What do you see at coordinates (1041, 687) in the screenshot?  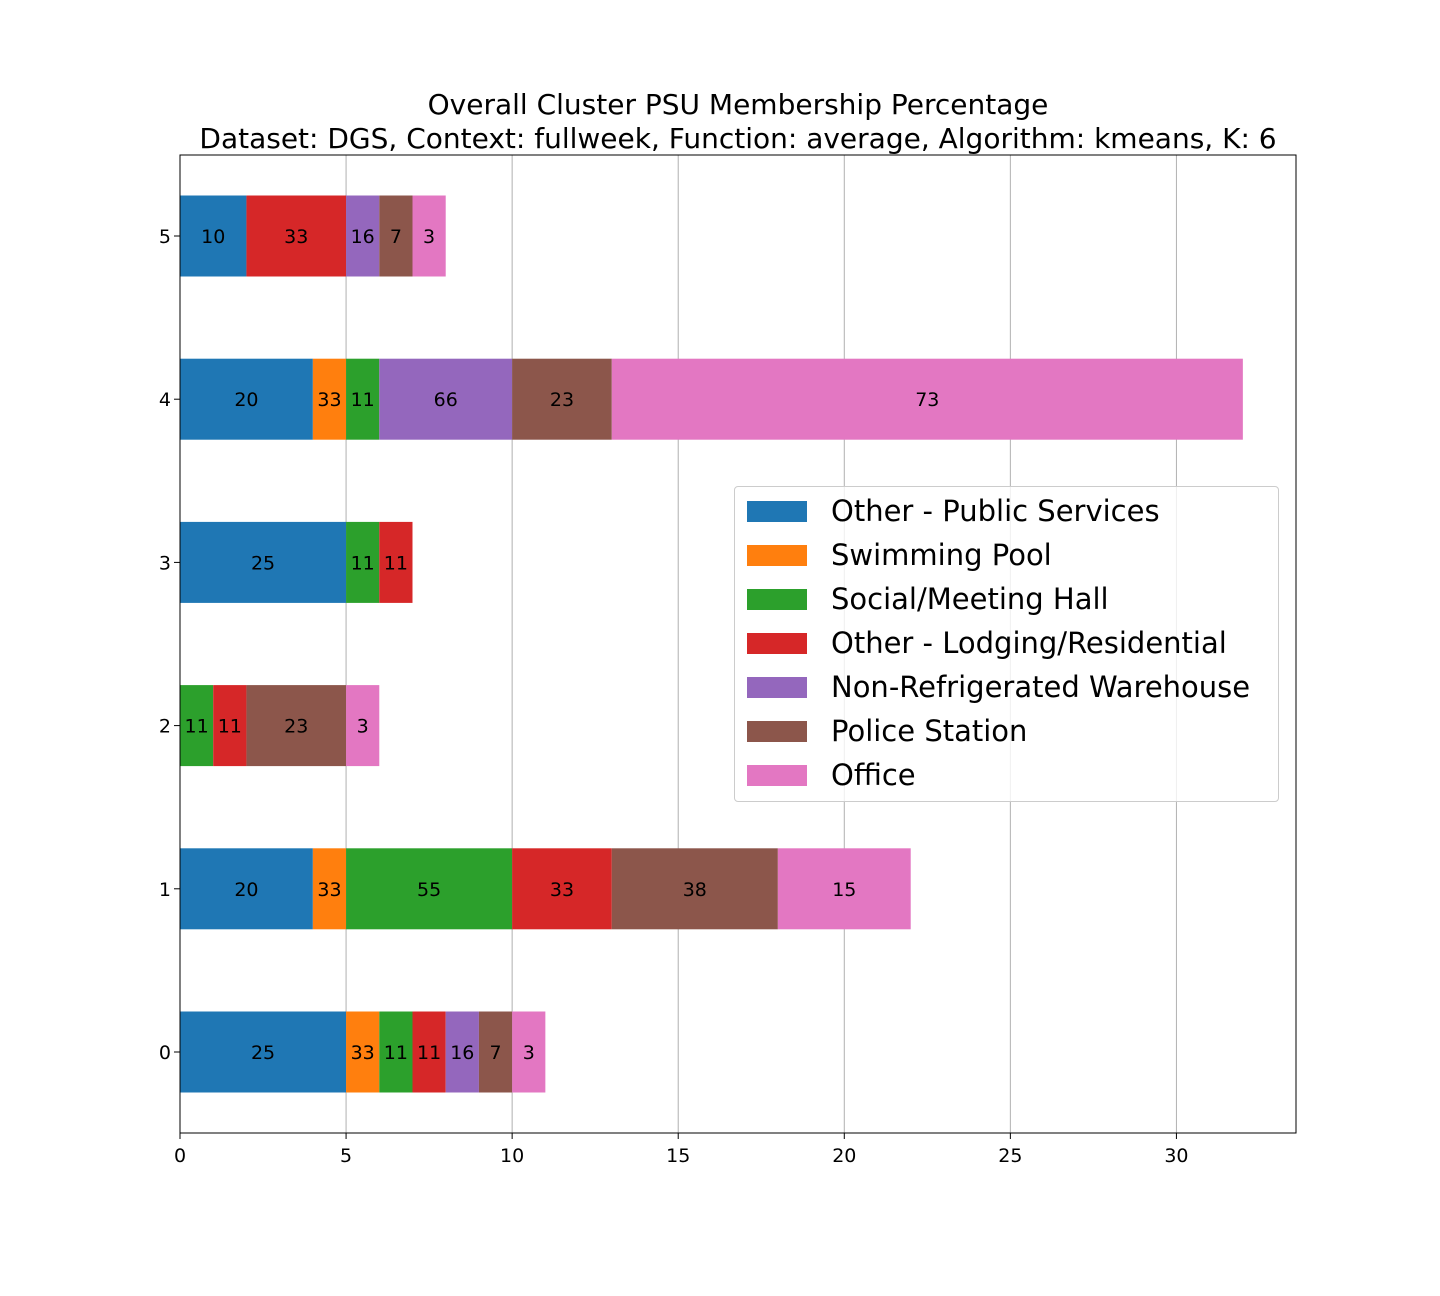 I see `legend-label: Non-Refrigerated Warehouse` at bounding box center [1041, 687].